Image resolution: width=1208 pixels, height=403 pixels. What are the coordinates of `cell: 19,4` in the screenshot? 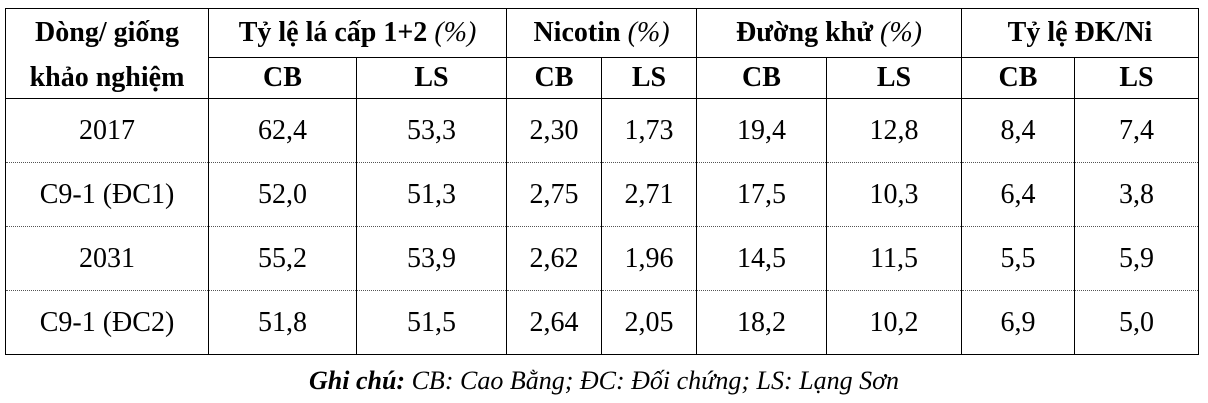 It's located at (761, 130).